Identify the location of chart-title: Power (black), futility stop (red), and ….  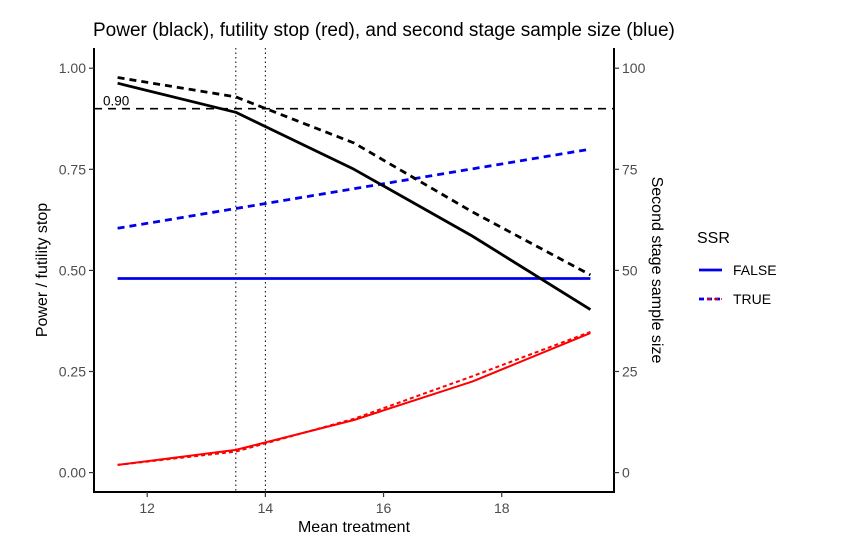
(384, 30).